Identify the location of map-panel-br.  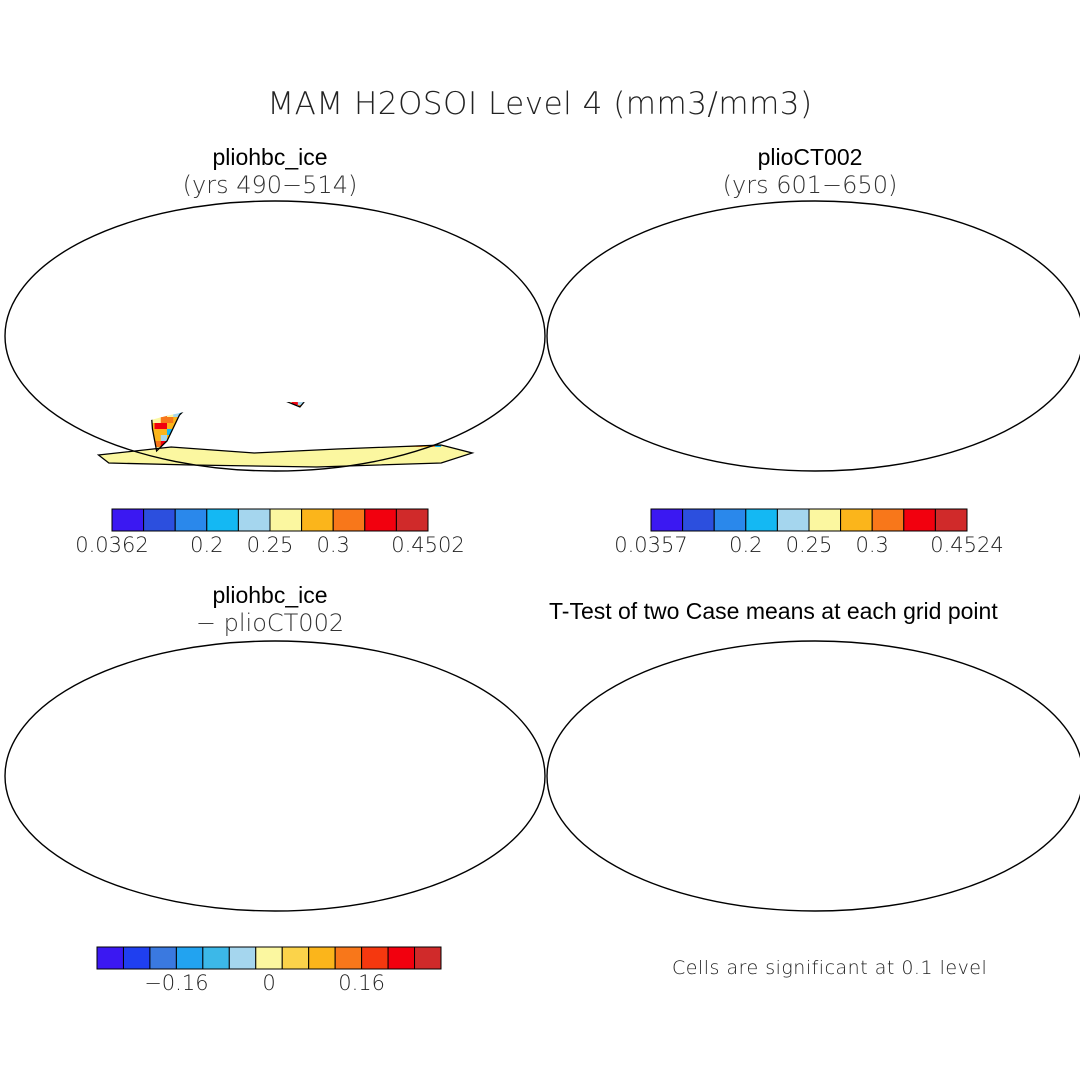
(813, 776).